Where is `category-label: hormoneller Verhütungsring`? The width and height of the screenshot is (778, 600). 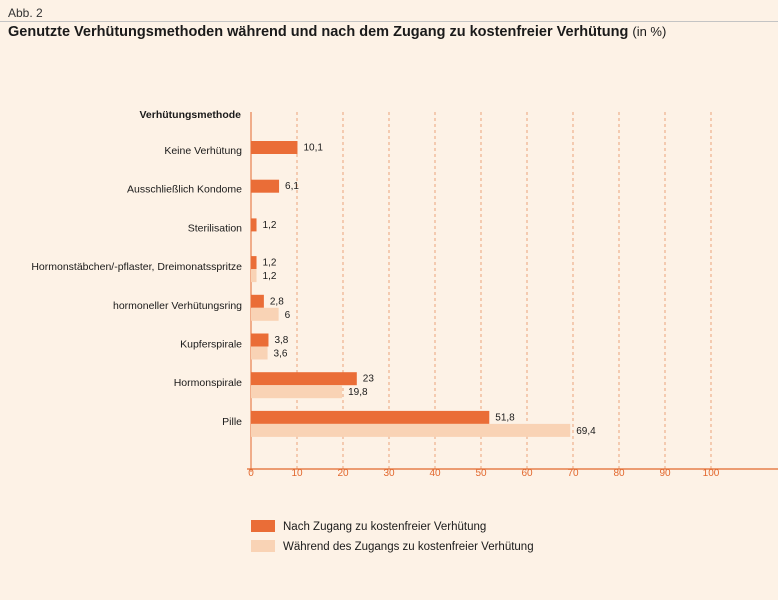 category-label: hormoneller Verhütungsring is located at coordinates (177, 306).